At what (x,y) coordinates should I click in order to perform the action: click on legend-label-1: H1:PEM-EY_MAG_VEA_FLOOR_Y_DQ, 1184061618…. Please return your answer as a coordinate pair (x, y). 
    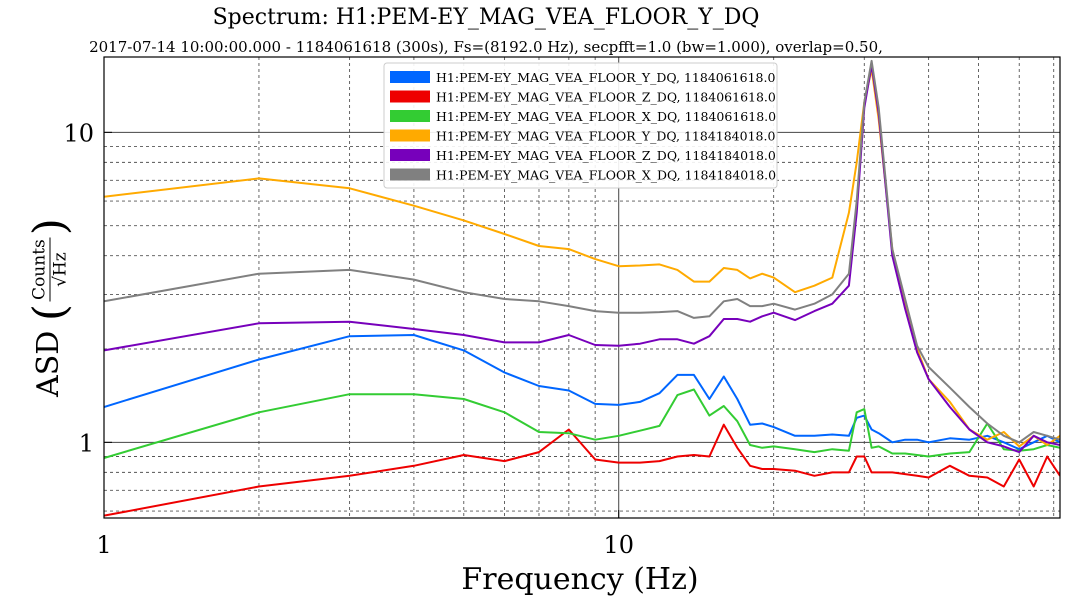
    Looking at the image, I should click on (605, 77).